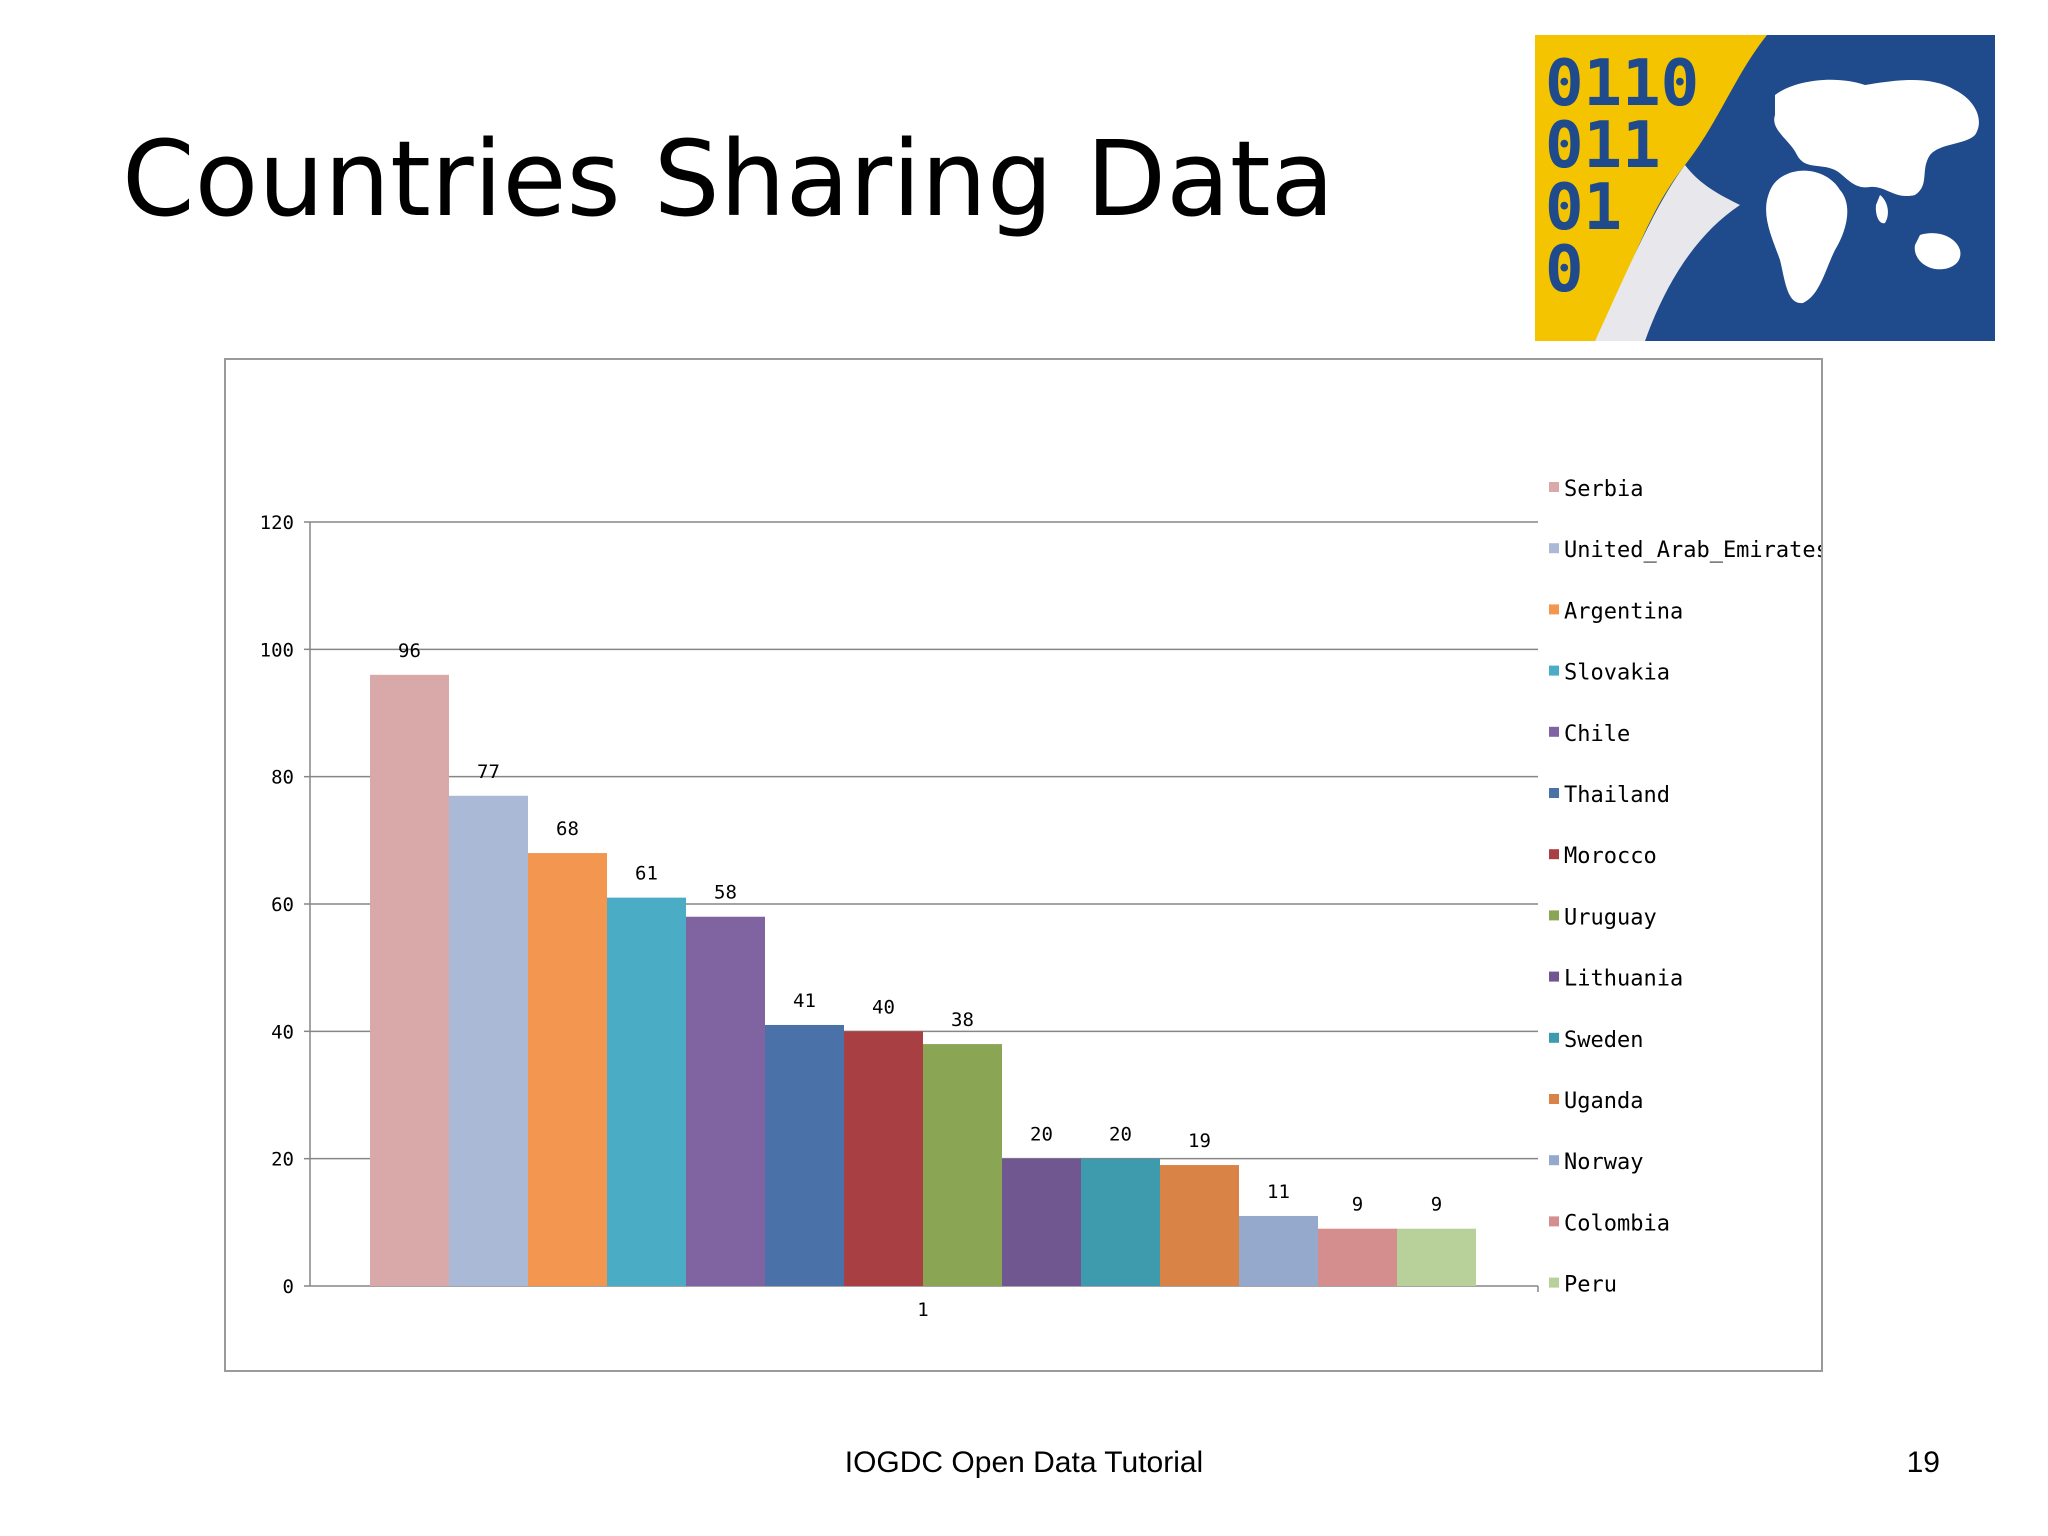 The width and height of the screenshot is (2048, 1536). I want to click on data-label: 77, so click(488, 772).